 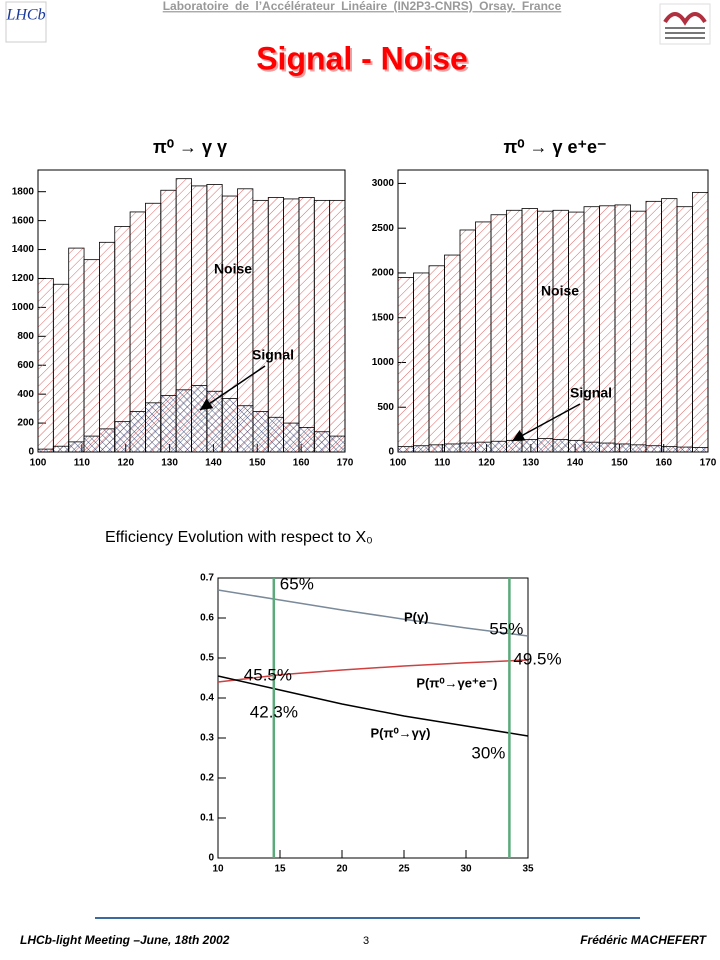 What do you see at coordinates (383, 228) in the screenshot?
I see `y-tick-label: 2500` at bounding box center [383, 228].